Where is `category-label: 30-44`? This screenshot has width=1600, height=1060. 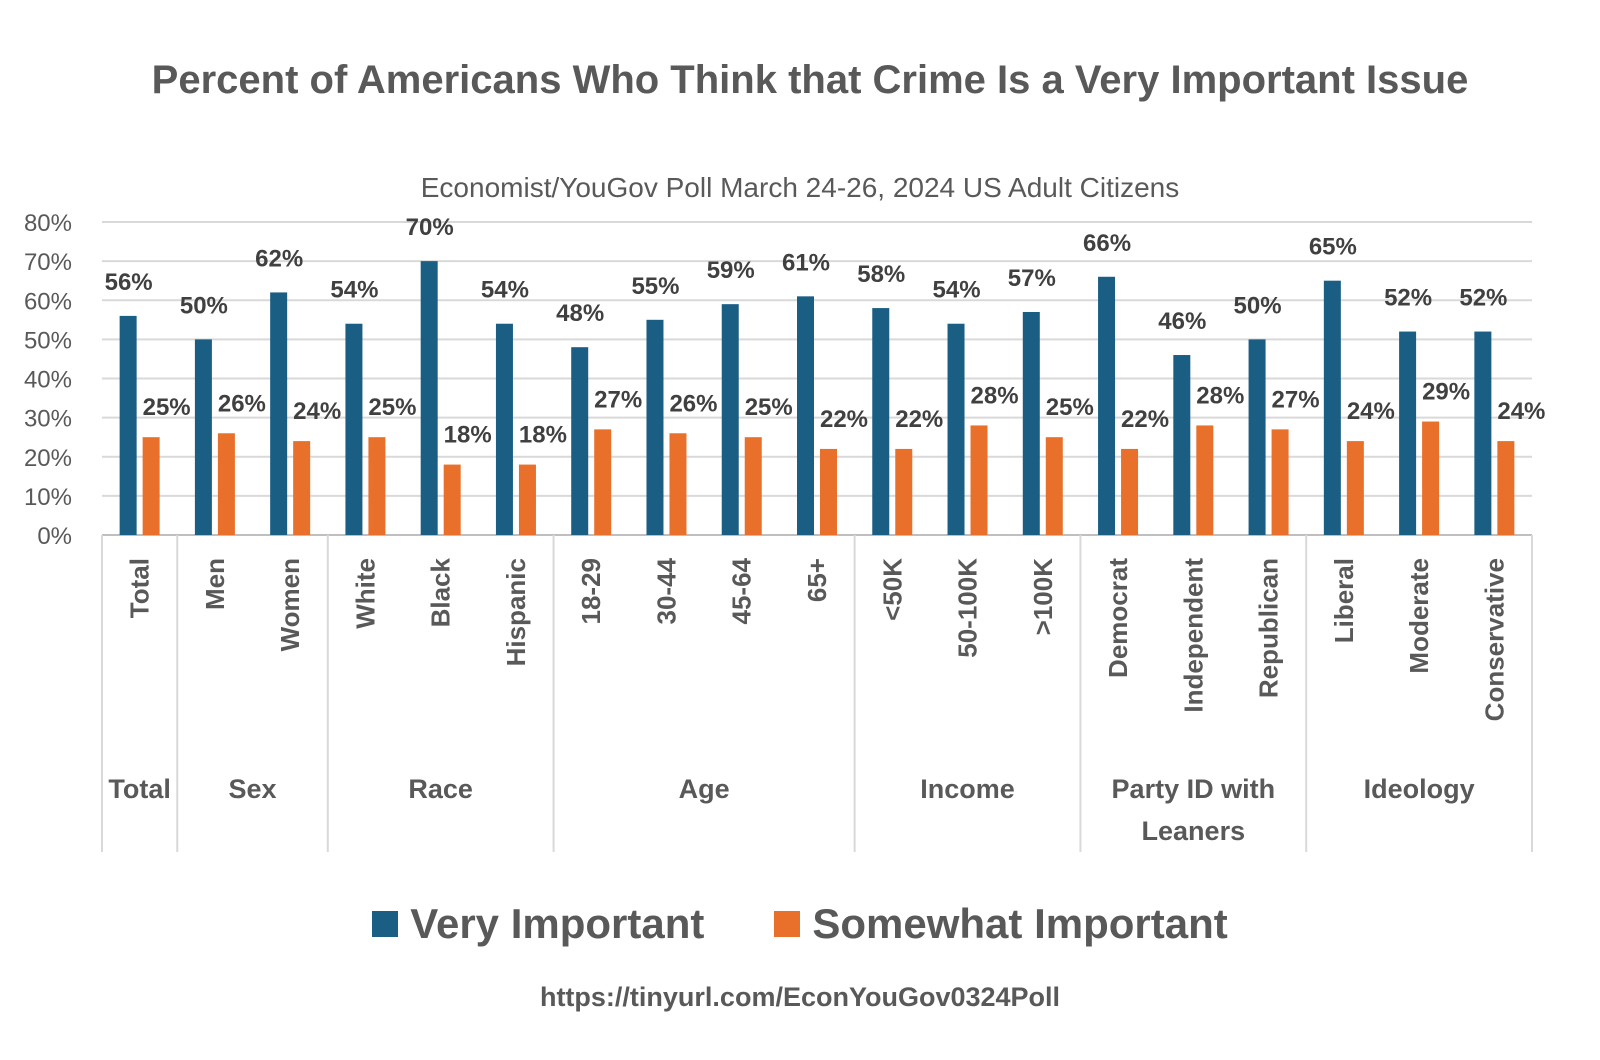
category-label: 30-44 is located at coordinates (666, 590).